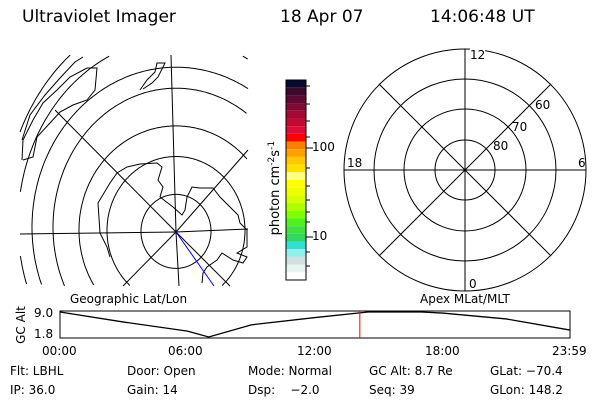  What do you see at coordinates (59, 351) in the screenshot?
I see `xtick-0000: 00:00` at bounding box center [59, 351].